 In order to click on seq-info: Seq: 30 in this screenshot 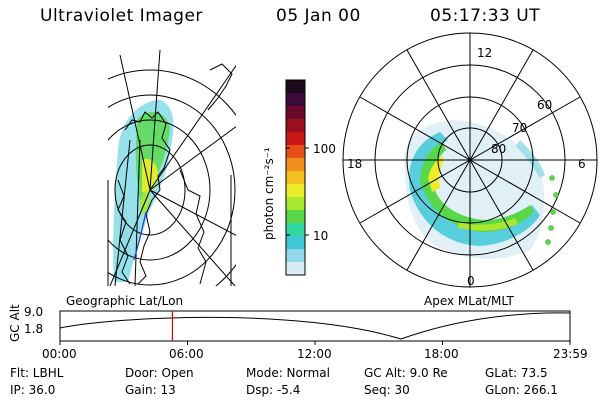, I will do `click(387, 390)`.